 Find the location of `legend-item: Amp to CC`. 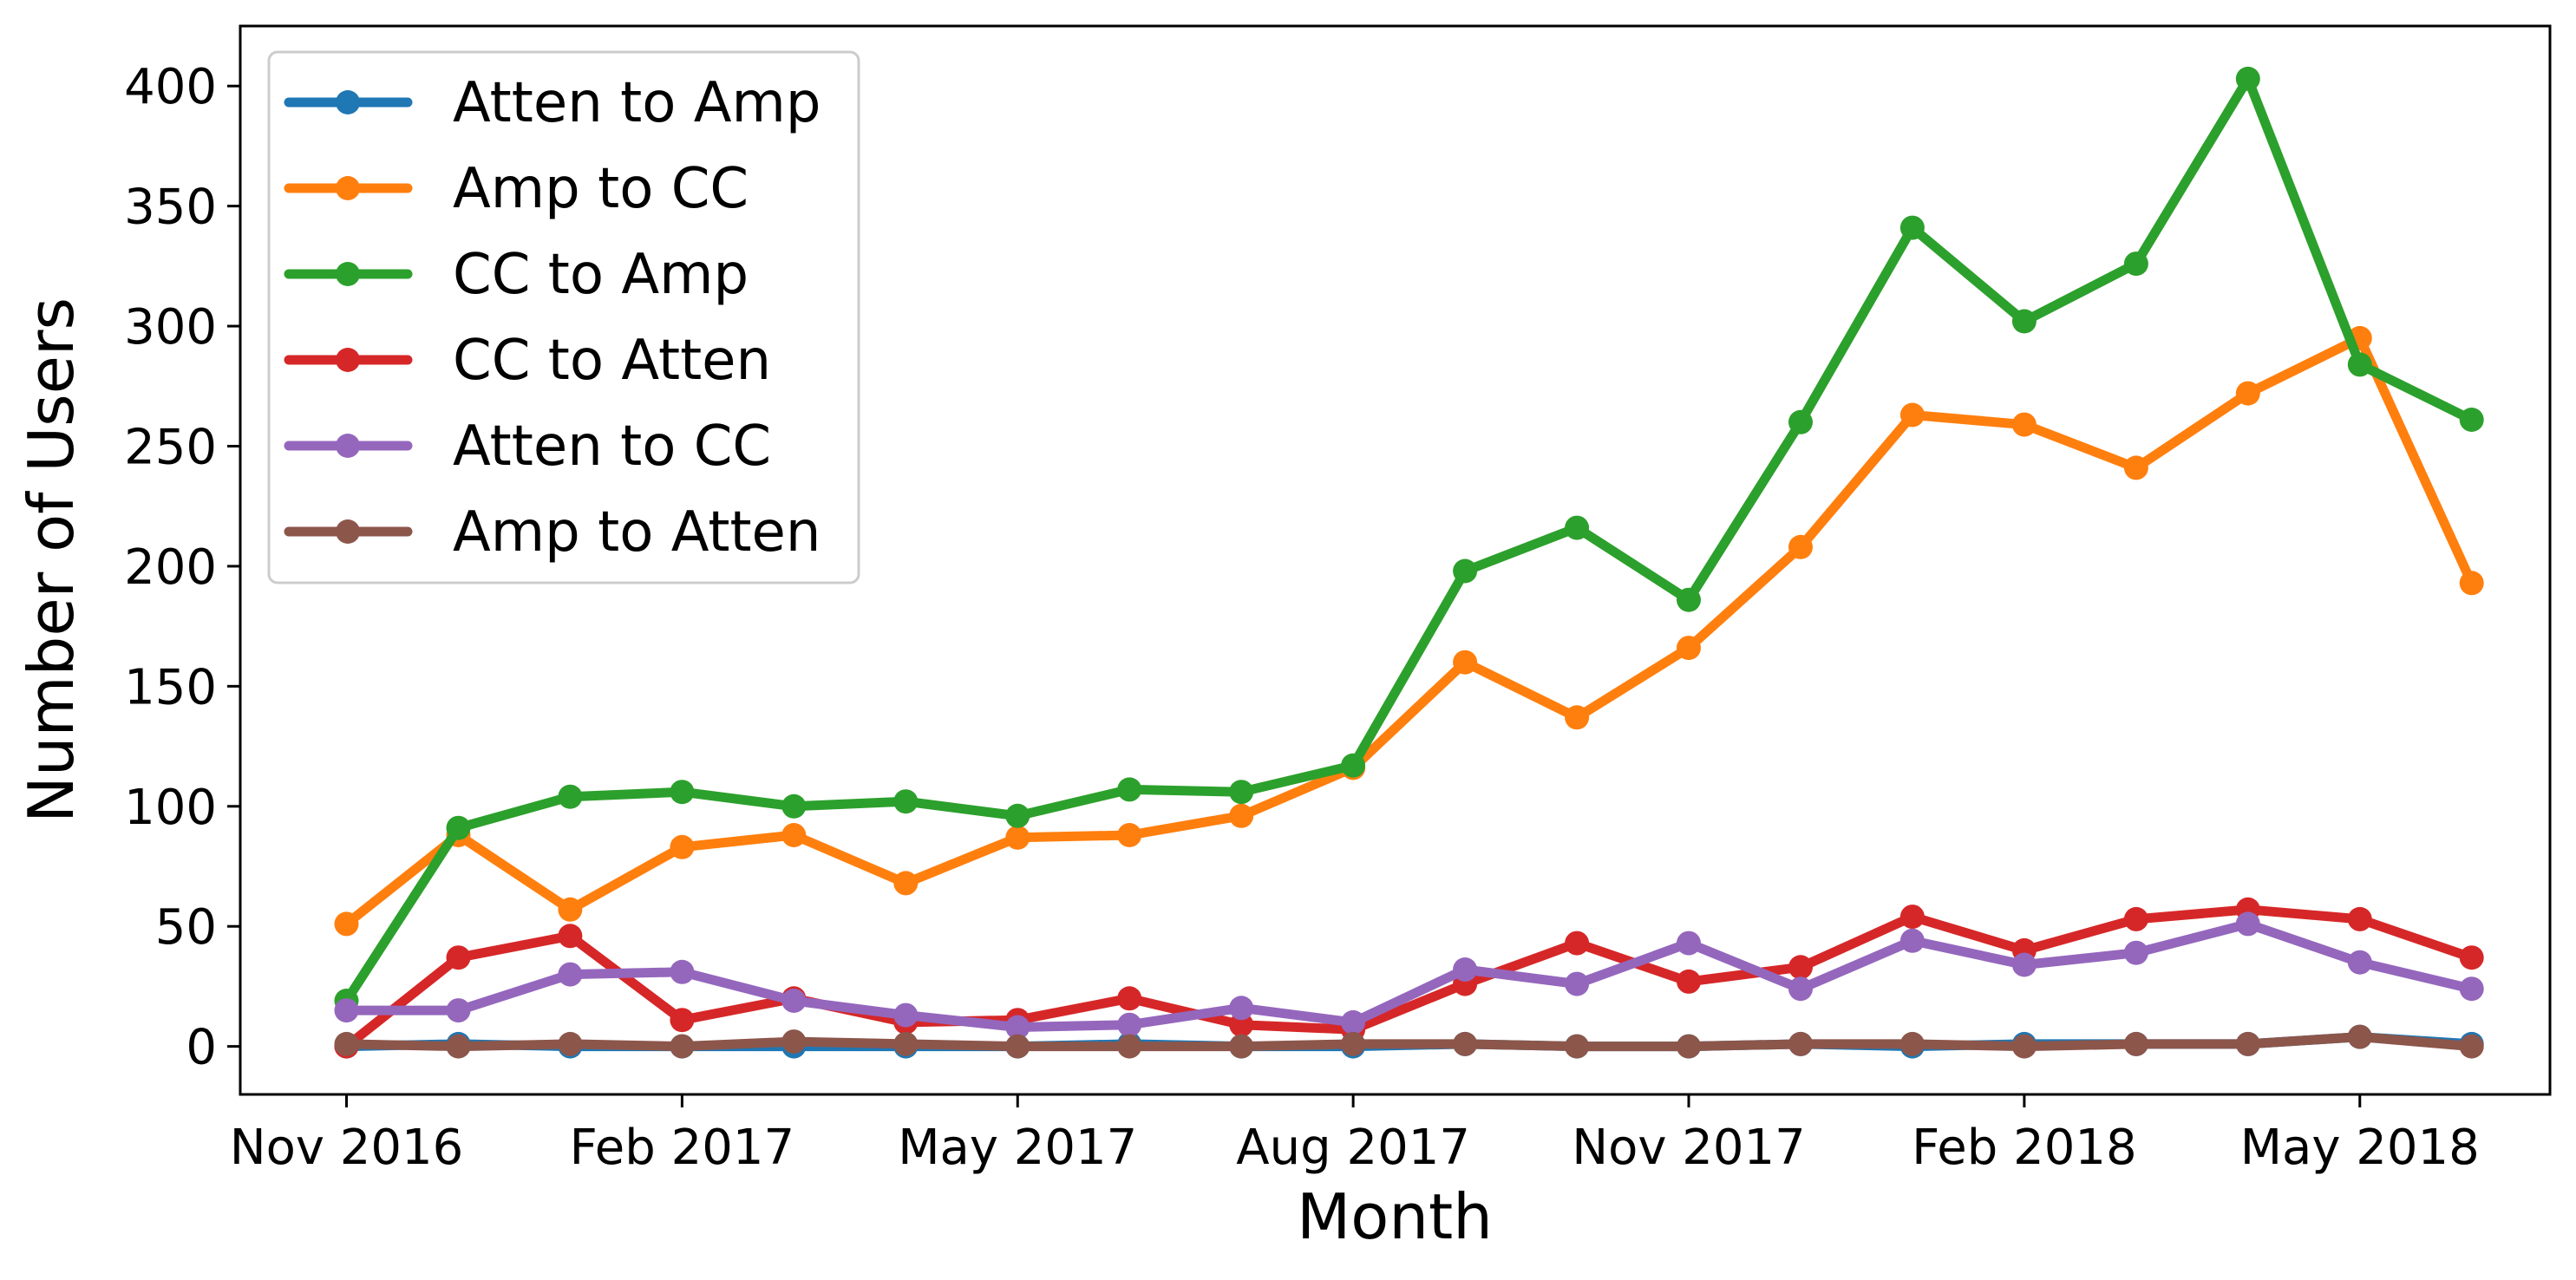

legend-item: Amp to CC is located at coordinates (516, 189).